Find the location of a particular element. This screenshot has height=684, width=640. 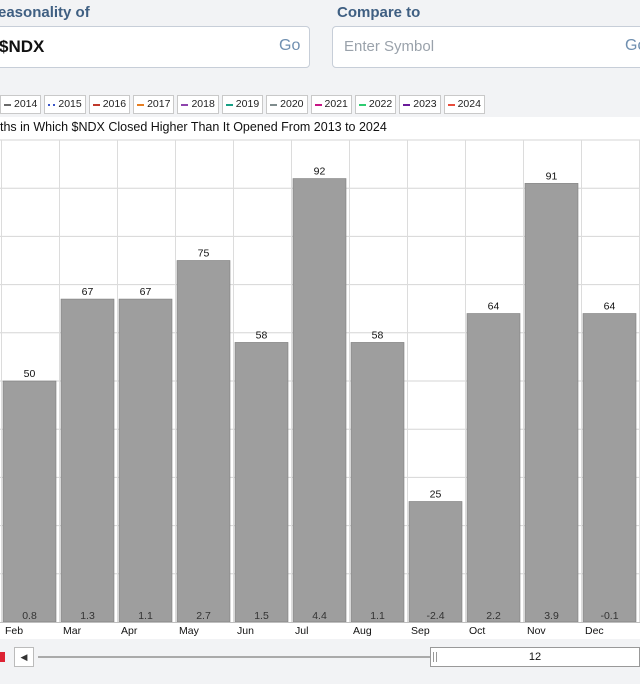

bar-change-label: -0.1 is located at coordinates (609, 616).